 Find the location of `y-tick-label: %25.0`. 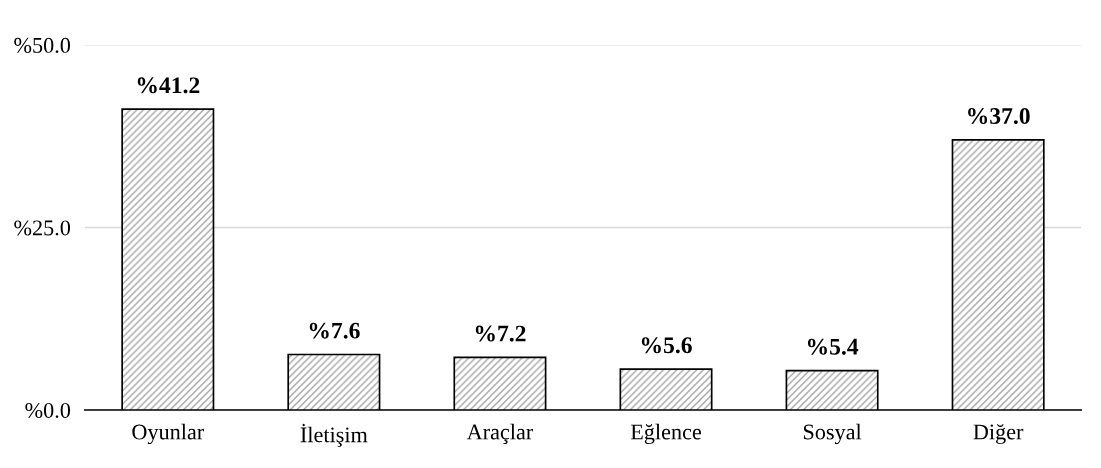

y-tick-label: %25.0 is located at coordinates (42, 228).